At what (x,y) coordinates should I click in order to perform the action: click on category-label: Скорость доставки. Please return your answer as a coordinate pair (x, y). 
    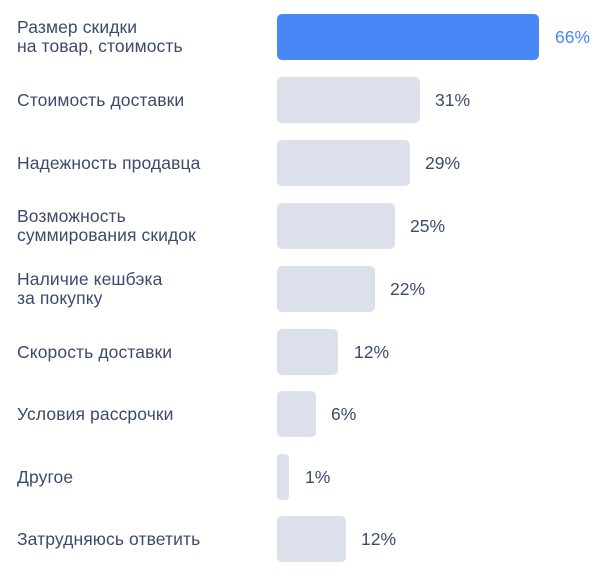
    Looking at the image, I should click on (95, 351).